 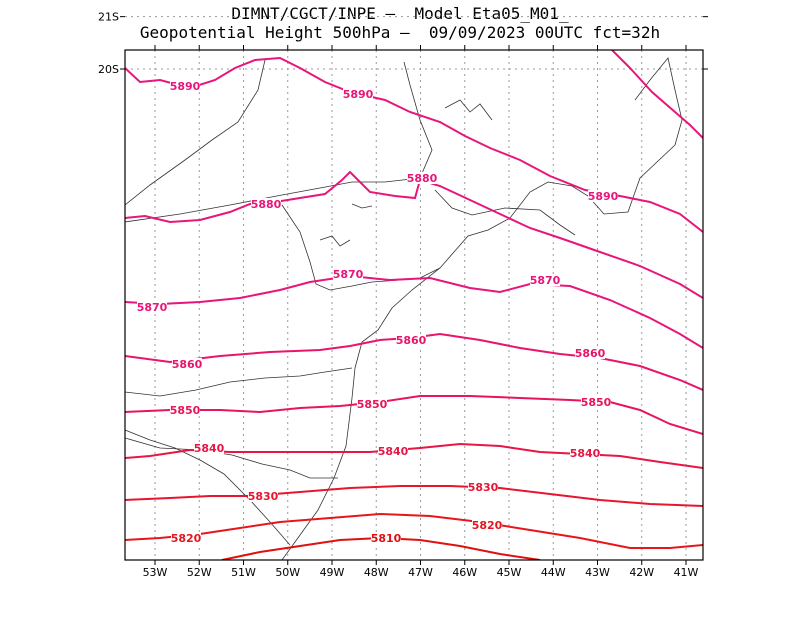 I want to click on contour-label-5840-1: 5840, so click(x=393, y=451).